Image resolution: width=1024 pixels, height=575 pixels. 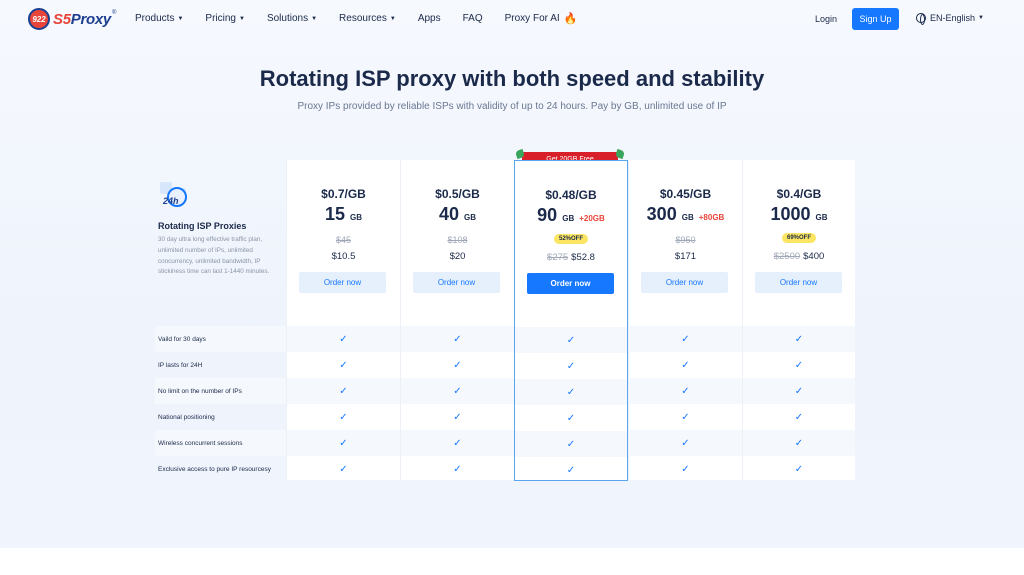 I want to click on nav-proxy-for-ai: Proxy For AI 🔥, so click(x=541, y=19).